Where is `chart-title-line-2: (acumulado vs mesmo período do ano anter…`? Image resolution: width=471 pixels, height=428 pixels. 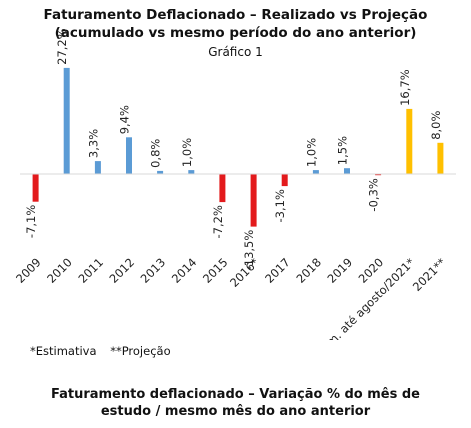 chart-title-line-2: (acumulado vs mesmo período do ano anter… is located at coordinates (235, 33).